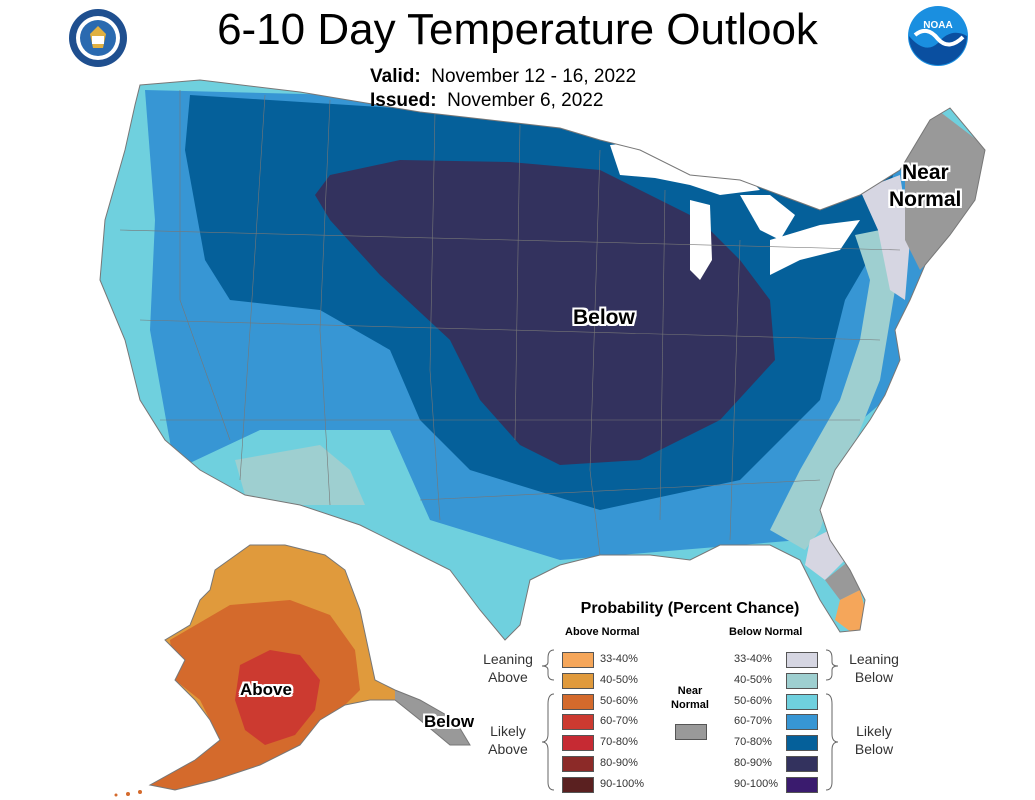  I want to click on swatch-label-above-0: 33-40%, so click(619, 659).